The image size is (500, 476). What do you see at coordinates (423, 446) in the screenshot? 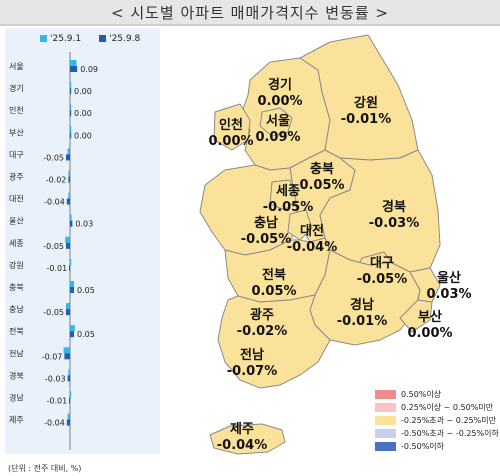
I see `map-legend-label: -0.50%이하` at bounding box center [423, 446].